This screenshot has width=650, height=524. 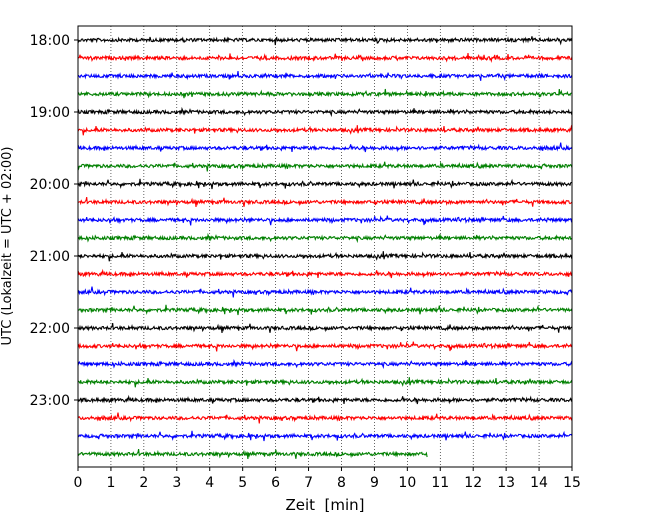 What do you see at coordinates (308, 483) in the screenshot?
I see `x-tick-label: 7` at bounding box center [308, 483].